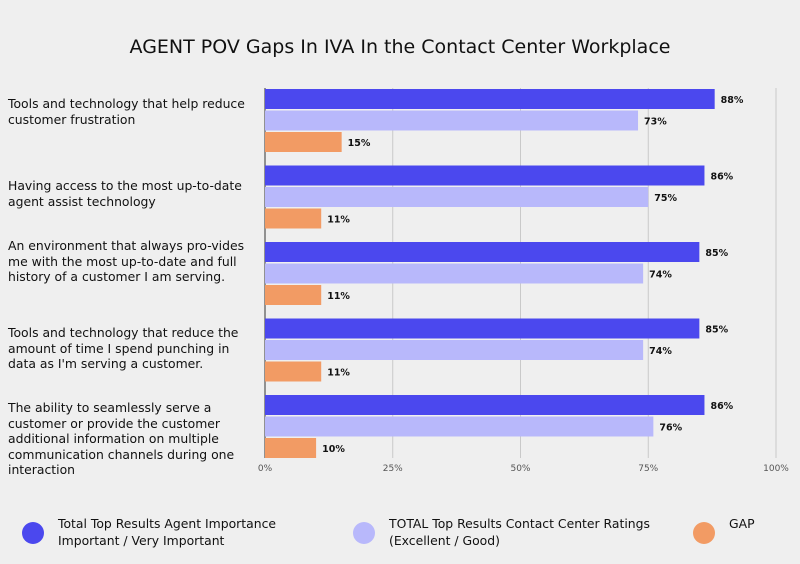  Describe the element at coordinates (338, 373) in the screenshot. I see `value-label-s3-c4: 11%` at that location.